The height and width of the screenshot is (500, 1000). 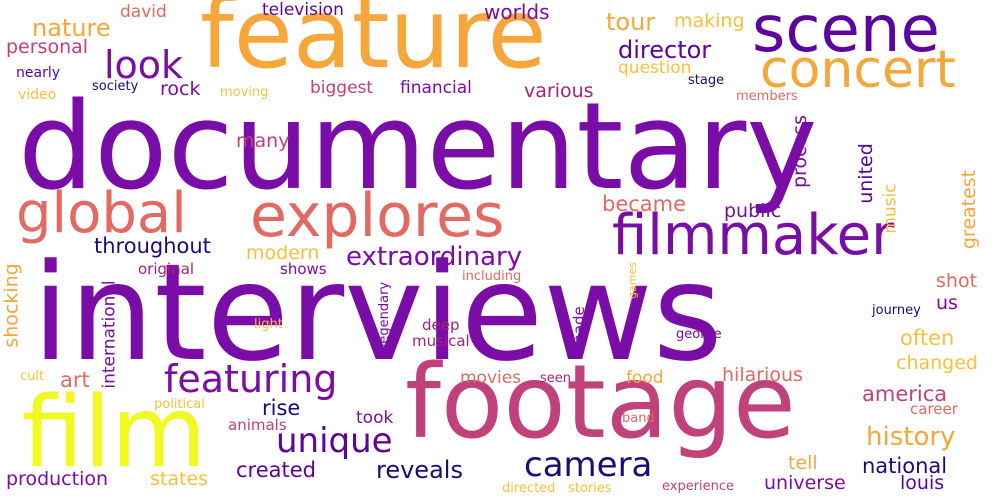 I want to click on word-art: art, so click(x=75, y=380).